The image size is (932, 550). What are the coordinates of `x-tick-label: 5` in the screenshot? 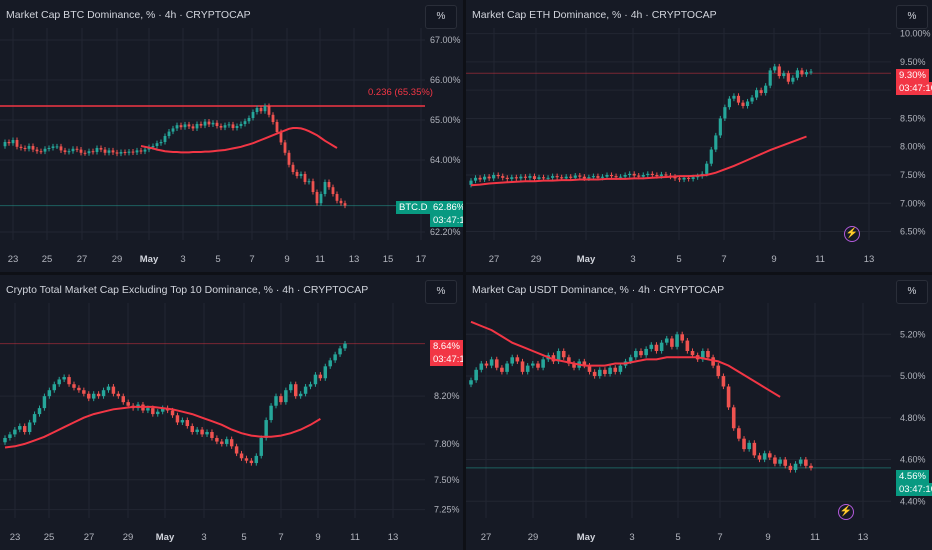 It's located at (243, 537).